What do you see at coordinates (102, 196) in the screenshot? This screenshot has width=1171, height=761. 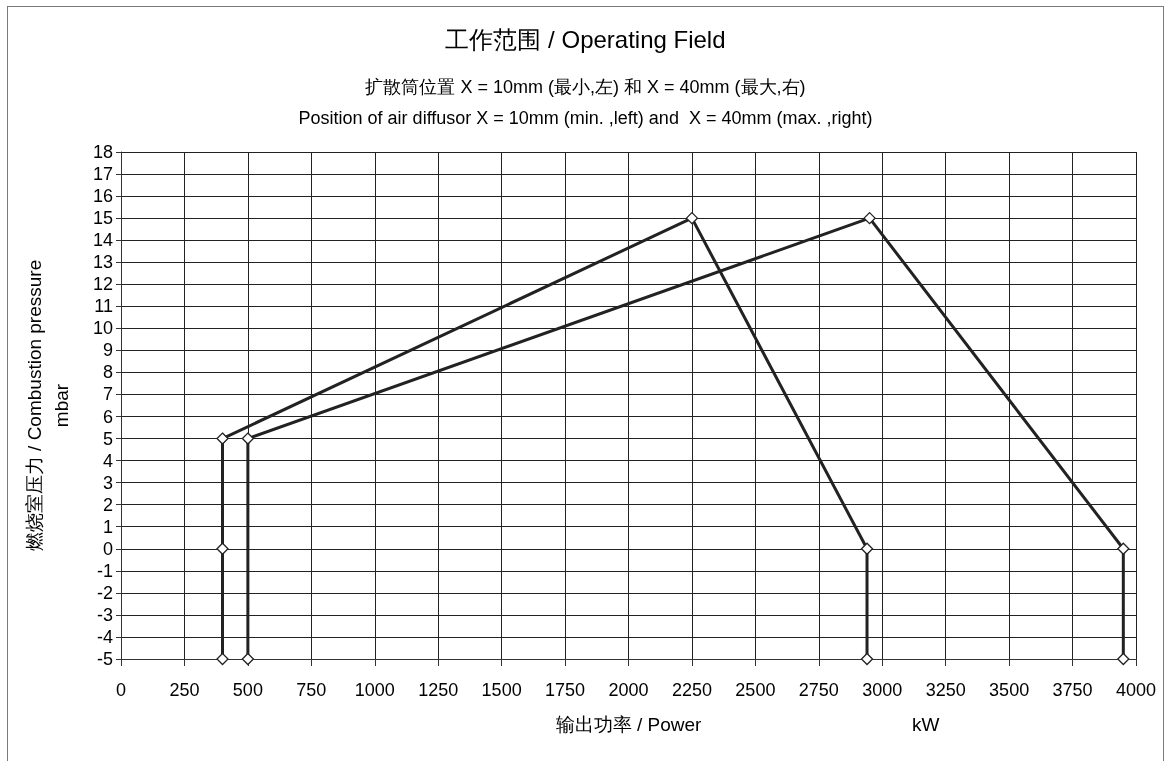 I see `y-tick-label: 16` at bounding box center [102, 196].